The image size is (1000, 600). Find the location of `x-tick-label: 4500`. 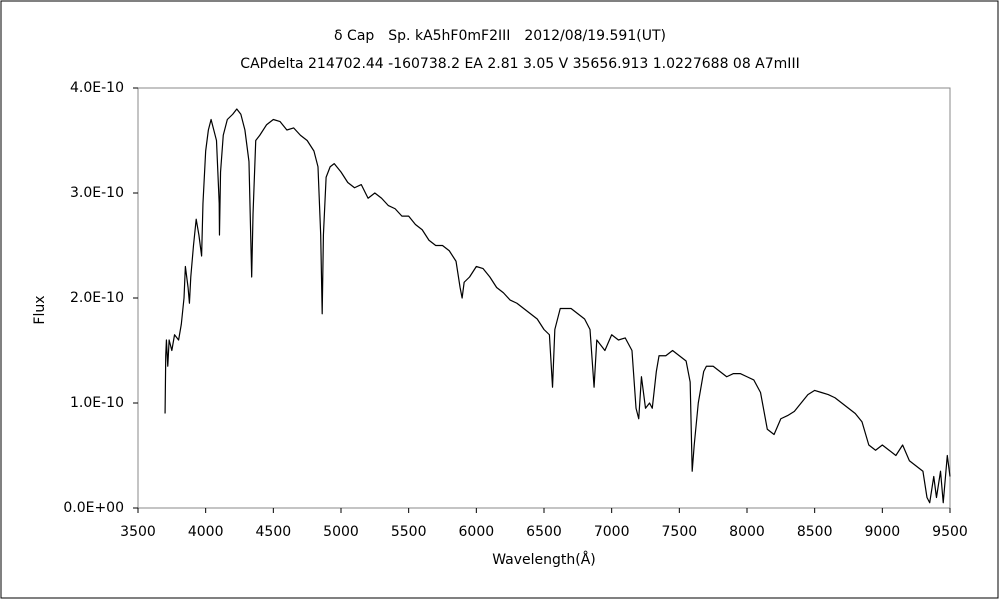

x-tick-label: 4500 is located at coordinates (274, 532).